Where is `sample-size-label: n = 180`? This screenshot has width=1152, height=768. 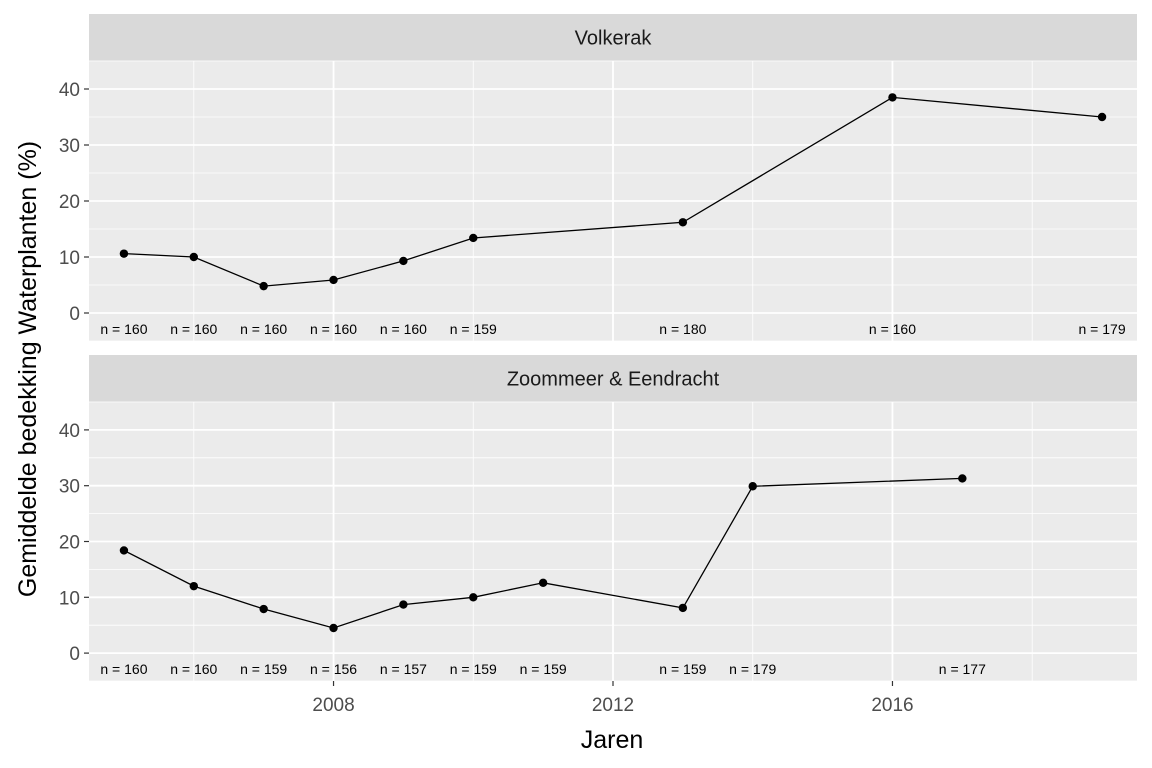
sample-size-label: n = 180 is located at coordinates (682, 329).